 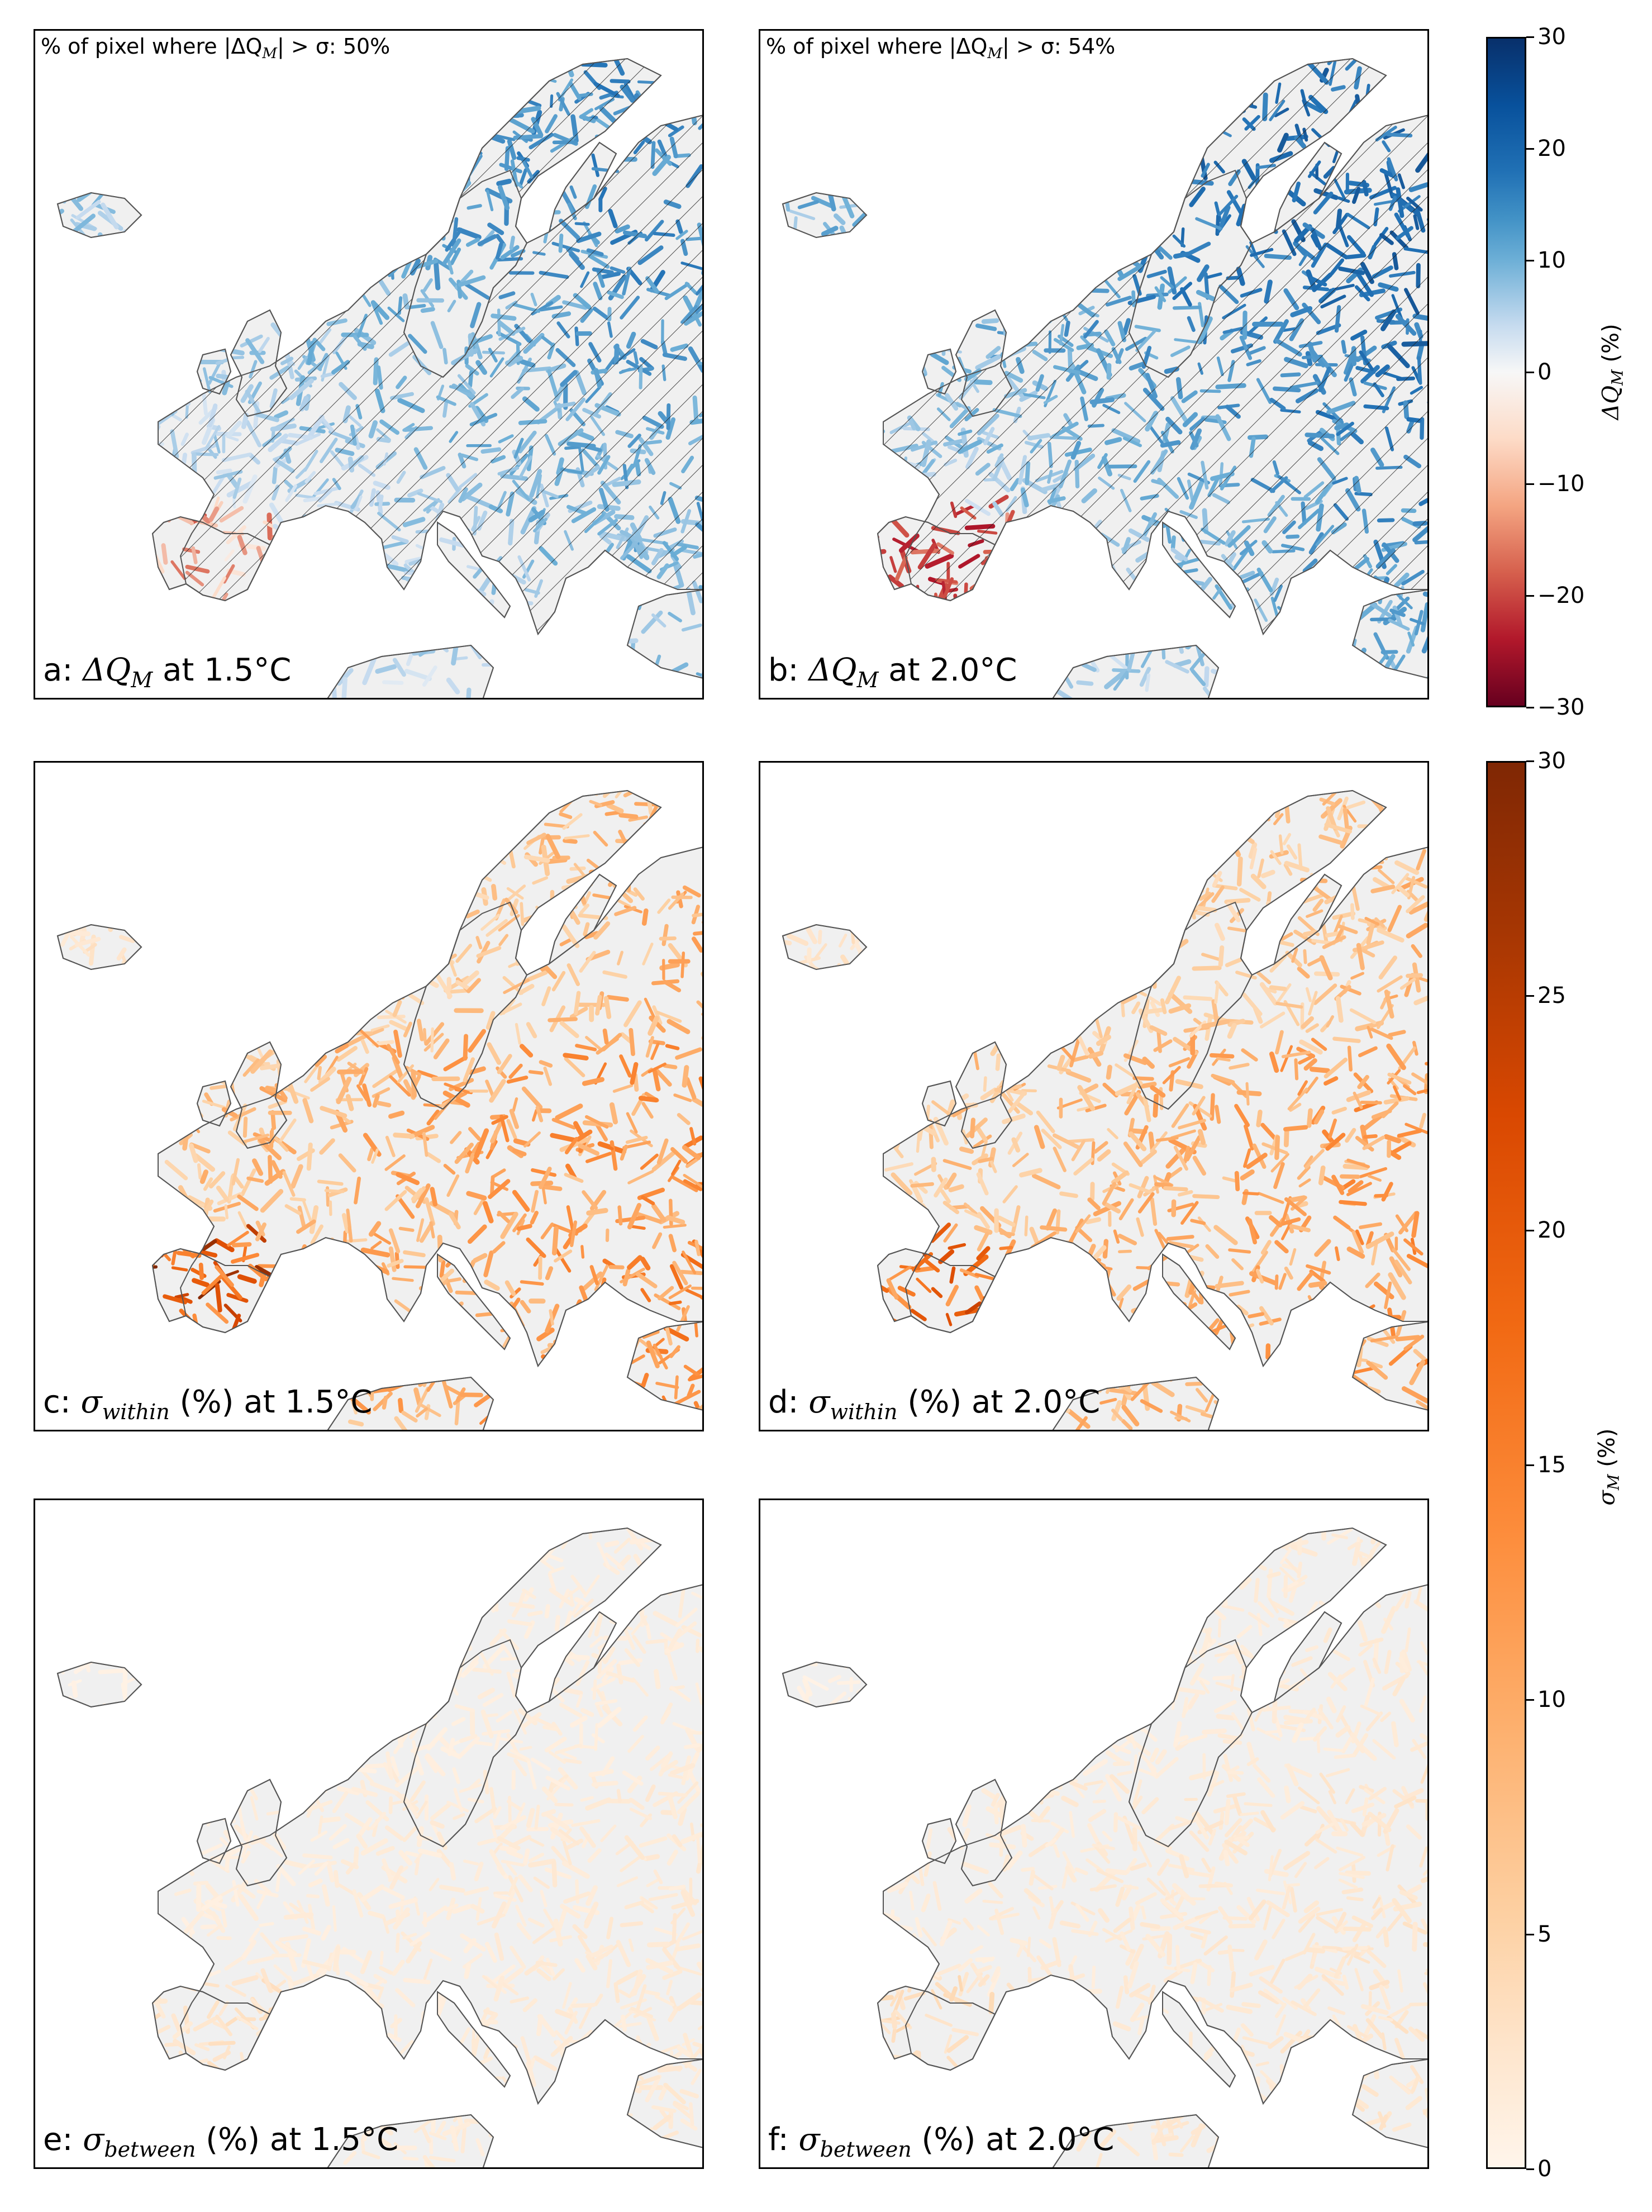 What do you see at coordinates (825, 215) in the screenshot?
I see `coastline-iceland` at bounding box center [825, 215].